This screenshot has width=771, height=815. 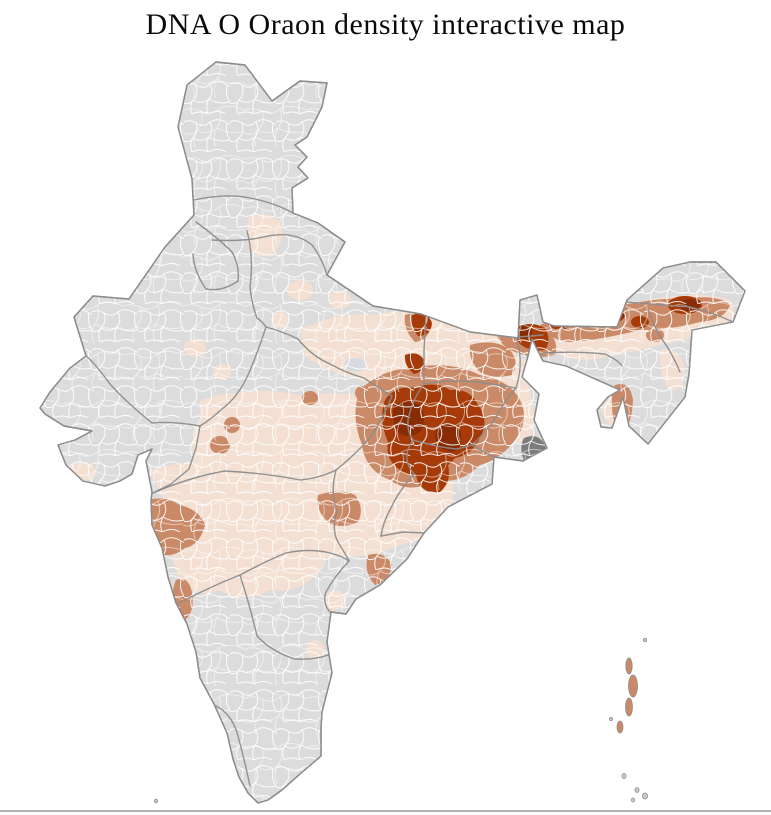 What do you see at coordinates (629, 666) in the screenshot?
I see `andaman-island-north` at bounding box center [629, 666].